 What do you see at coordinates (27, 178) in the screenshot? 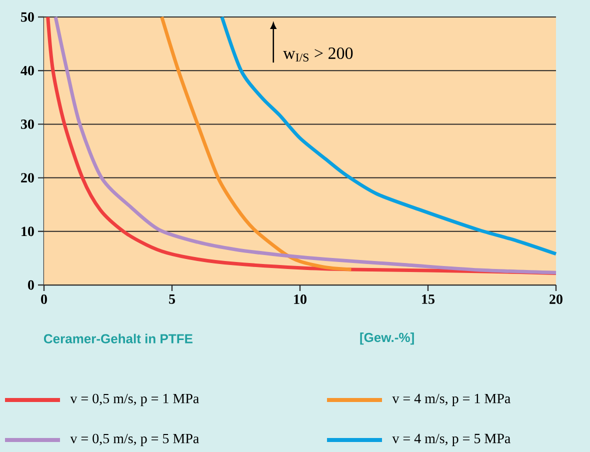
I see `y-tick-label: 20` at bounding box center [27, 178].